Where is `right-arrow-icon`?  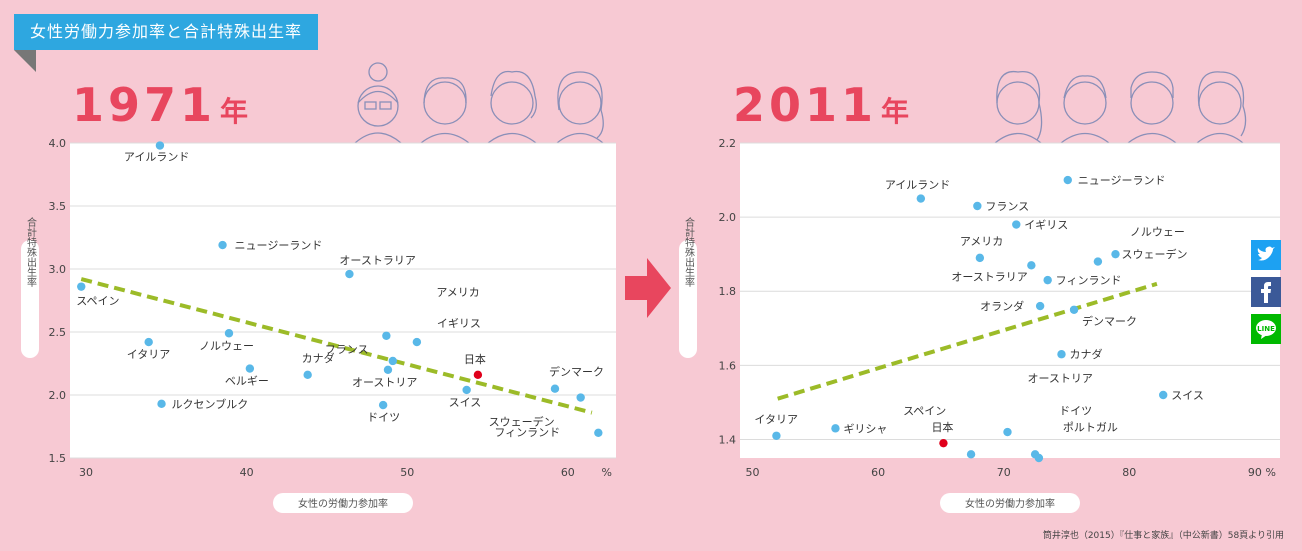
right-arrow-icon is located at coordinates (648, 288).